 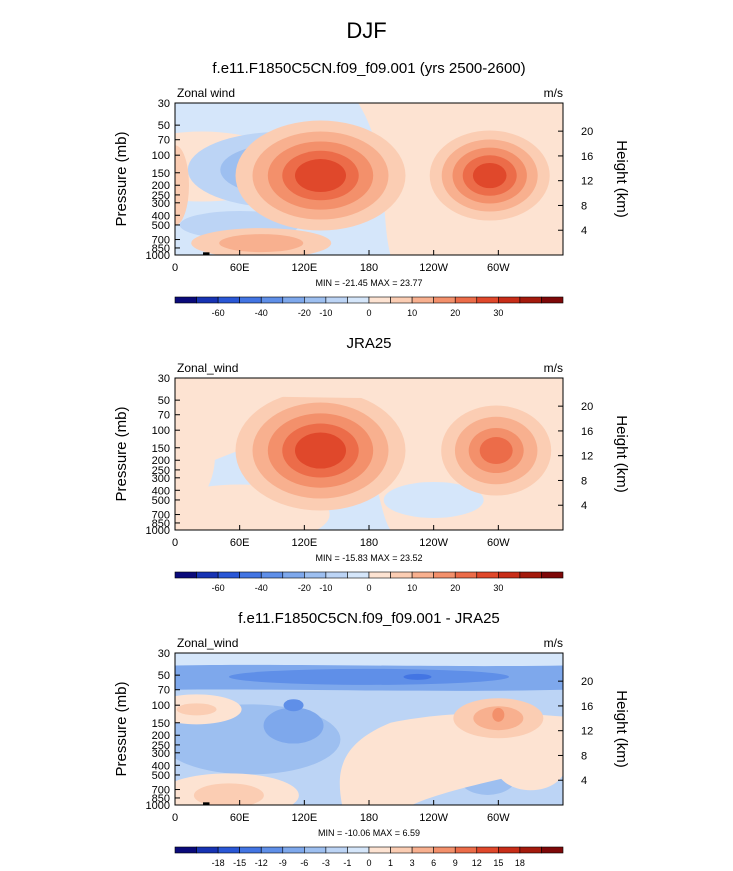 I want to click on colorbar-label: 9, so click(x=455, y=863).